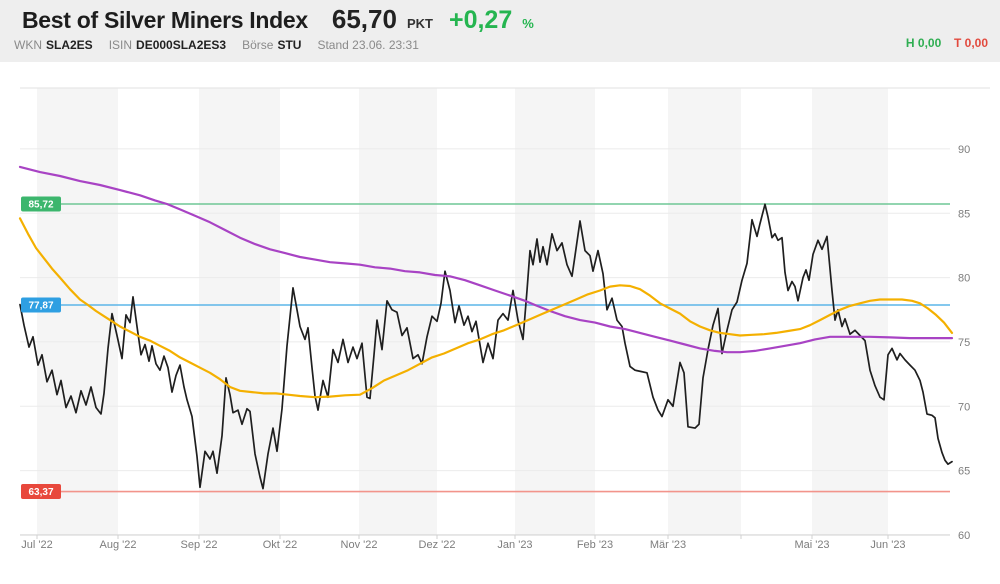 This screenshot has width=1000, height=584. Describe the element at coordinates (964, 472) in the screenshot. I see `y-tick-label: 65` at that location.